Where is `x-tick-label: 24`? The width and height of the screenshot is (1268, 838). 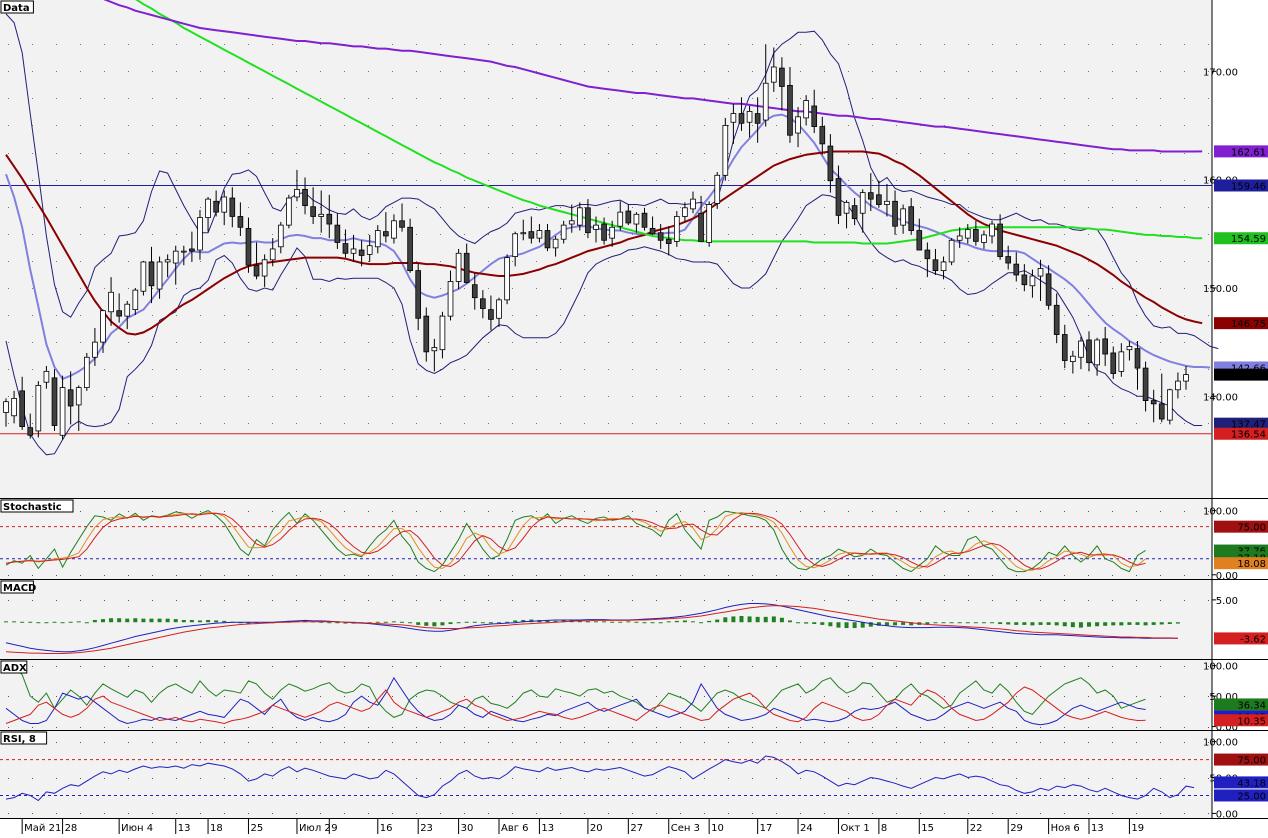
x-tick-label: 24 is located at coordinates (806, 828).